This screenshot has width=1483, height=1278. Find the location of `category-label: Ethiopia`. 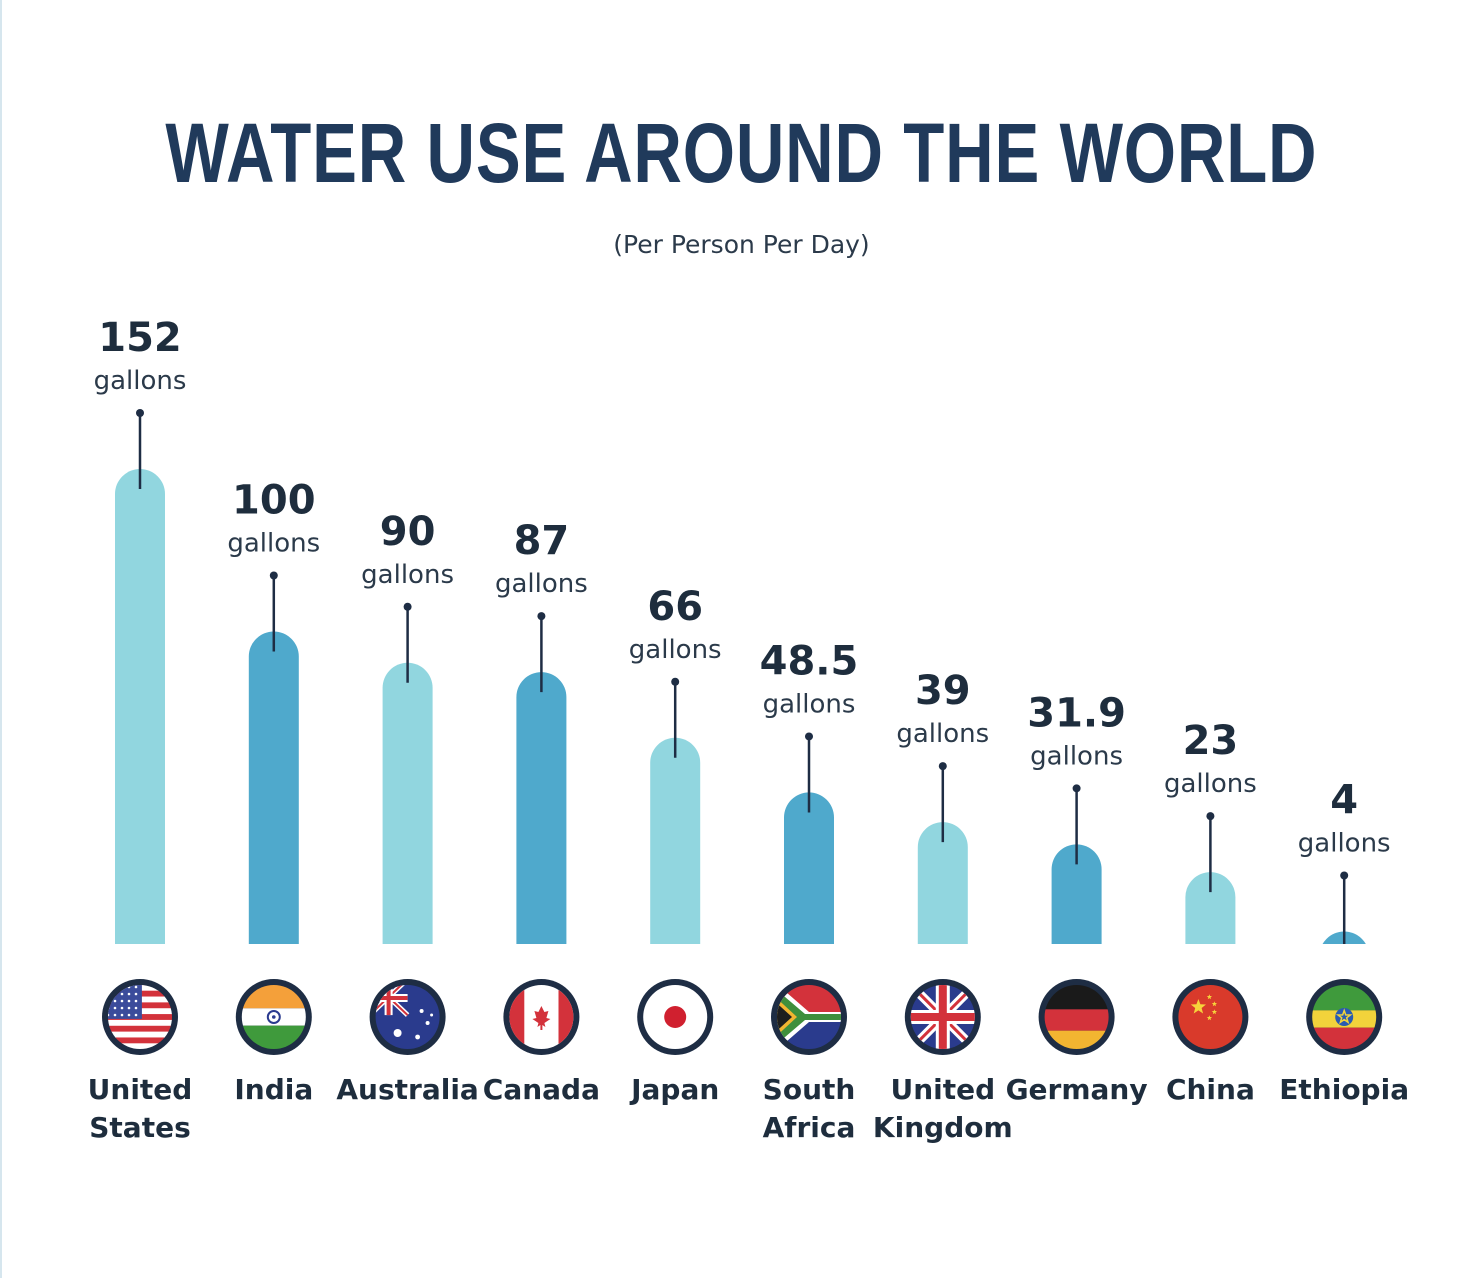

category-label: Ethiopia is located at coordinates (1344, 1089).